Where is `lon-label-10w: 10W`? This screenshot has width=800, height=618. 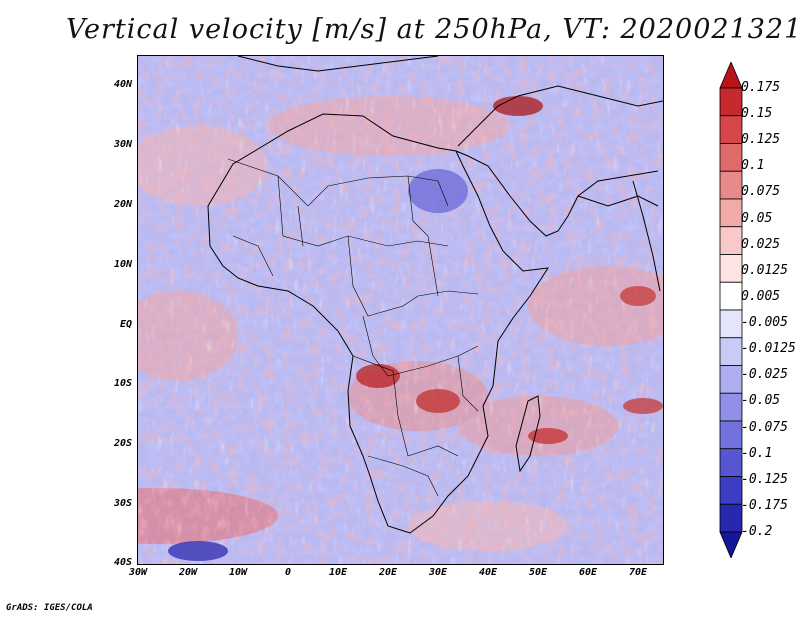
lon-label-10w: 10W is located at coordinates (238, 572).